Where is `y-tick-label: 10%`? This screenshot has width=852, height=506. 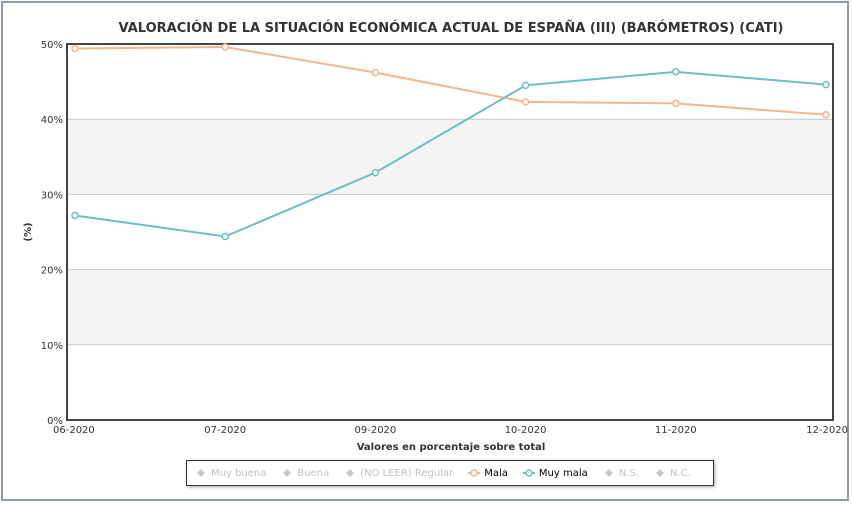
y-tick-label: 10% is located at coordinates (52, 346).